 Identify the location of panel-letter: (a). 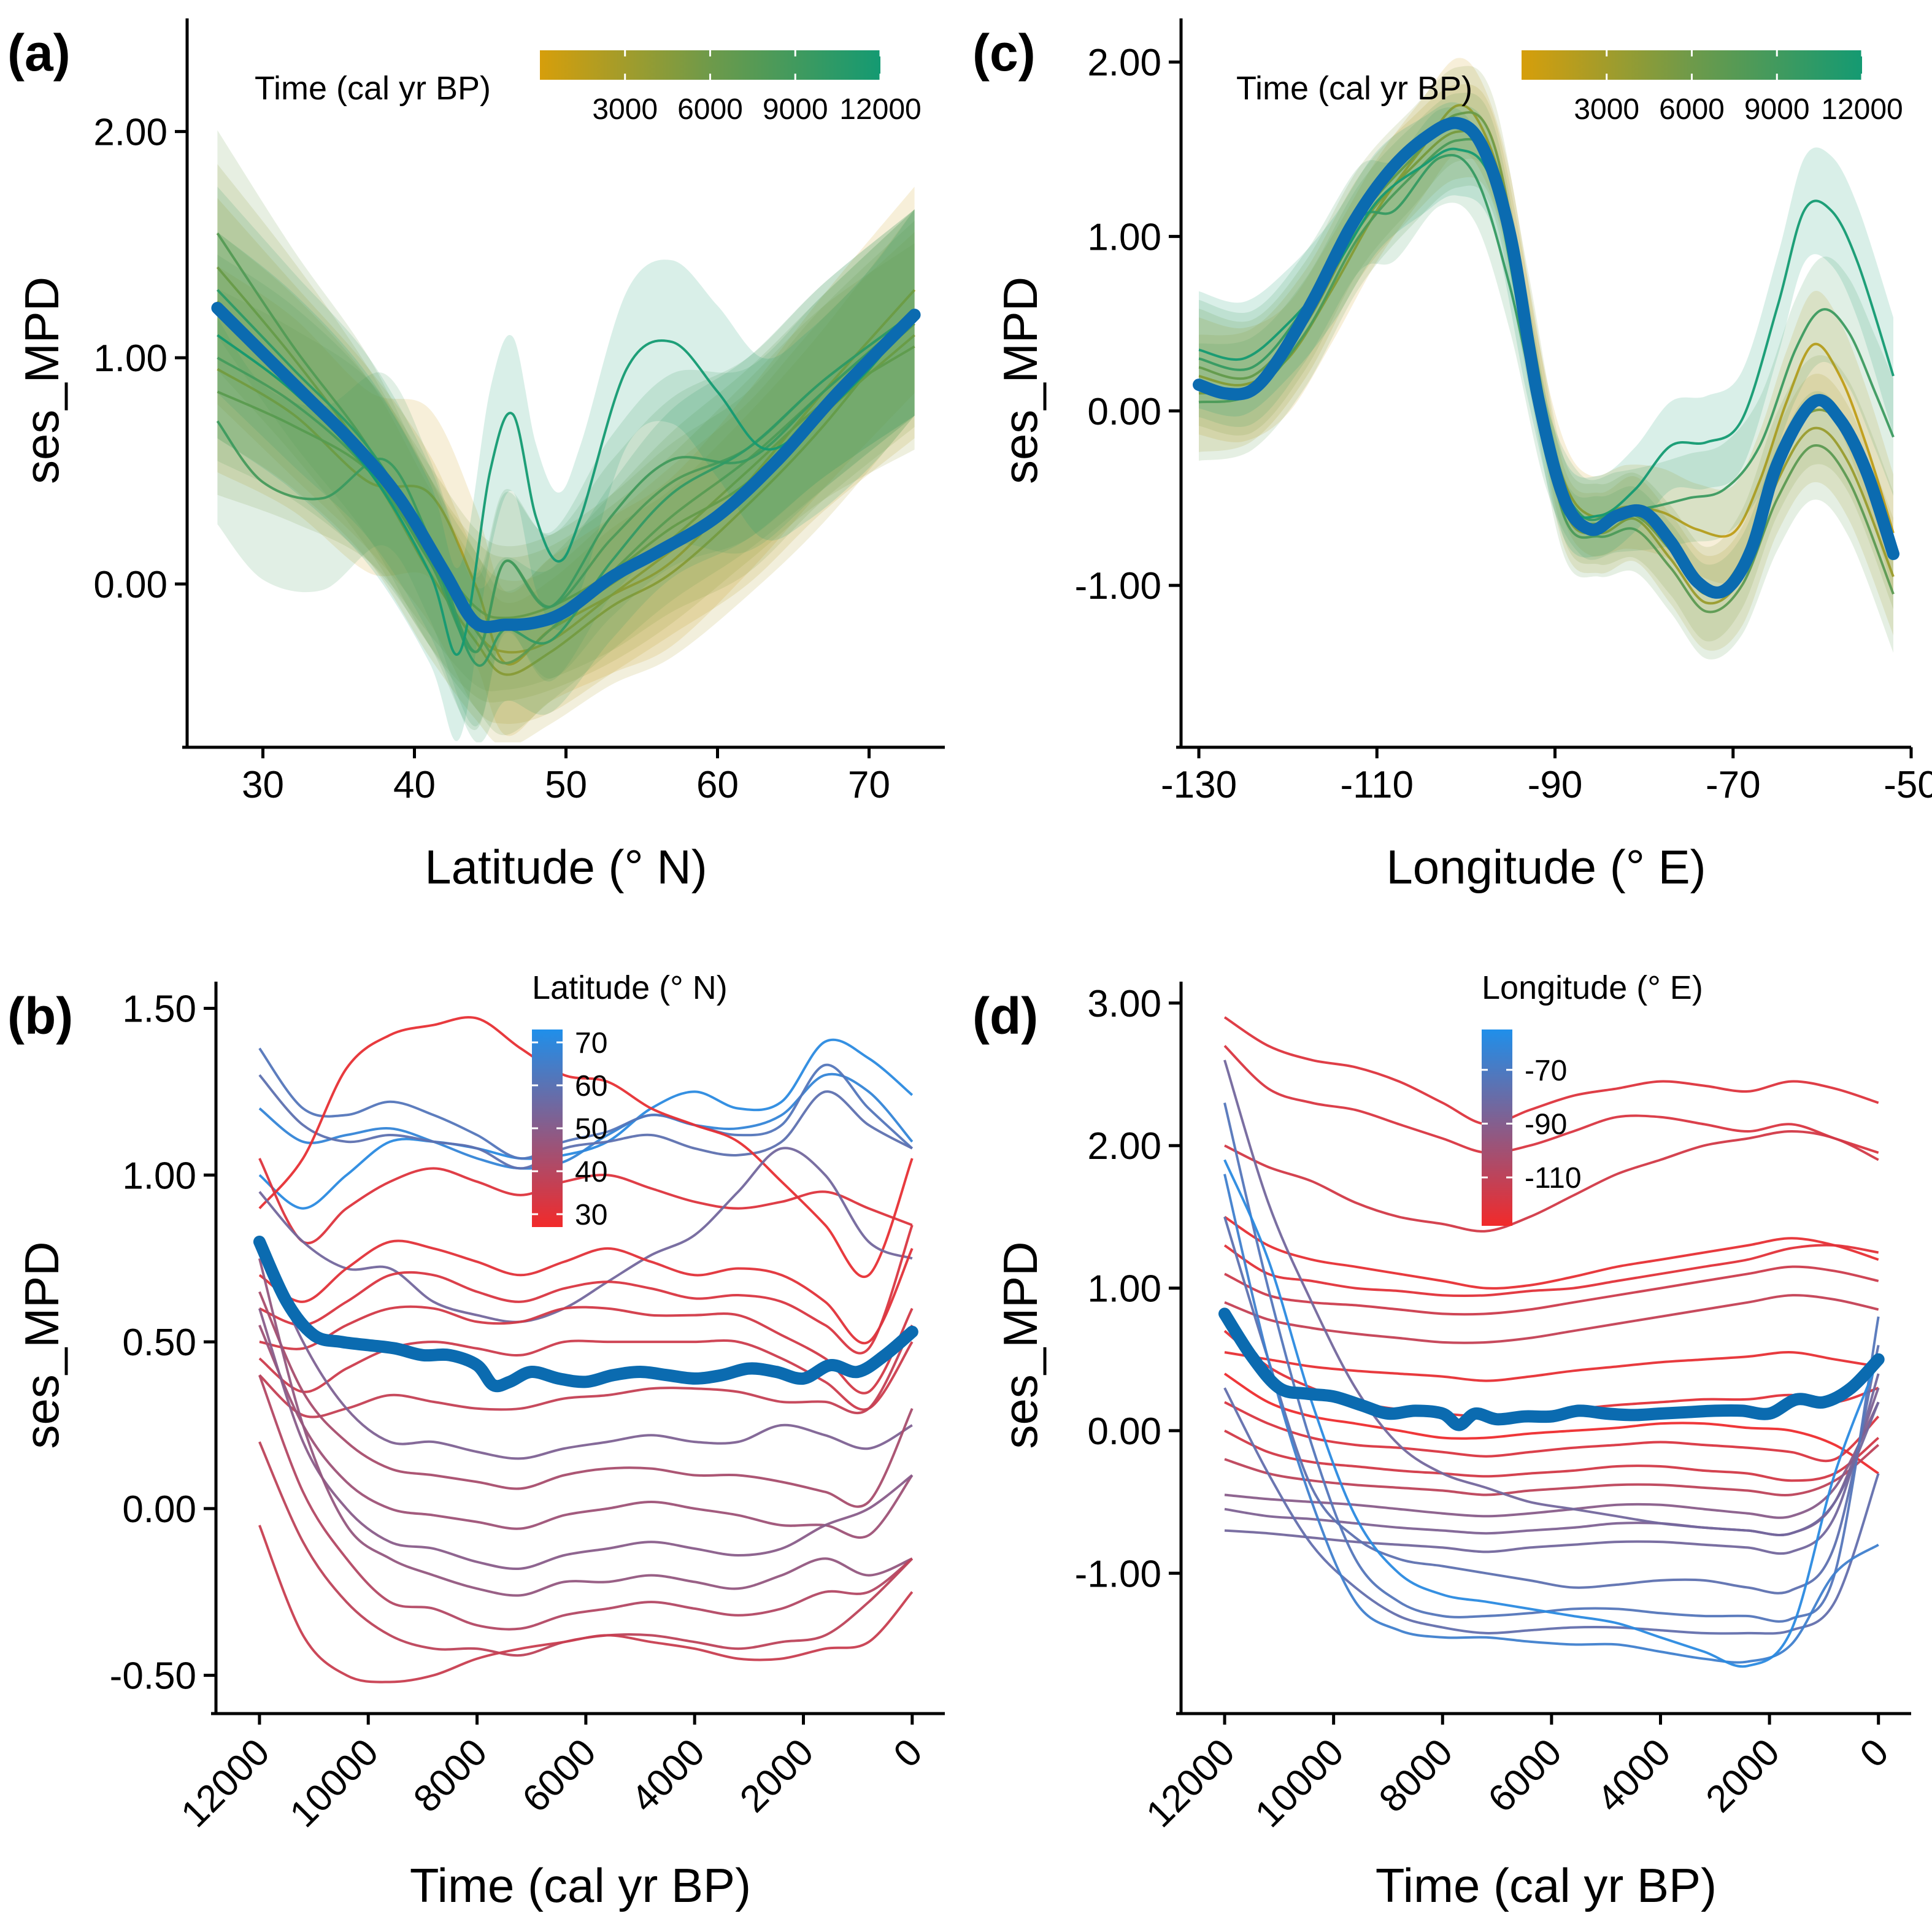
(39, 53).